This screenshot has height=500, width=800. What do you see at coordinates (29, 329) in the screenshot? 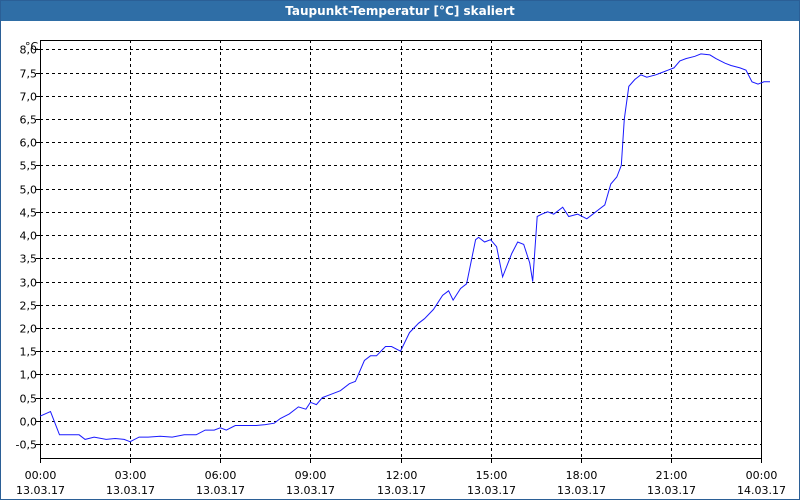
I see `y-tick-label: 2,0` at bounding box center [29, 329].